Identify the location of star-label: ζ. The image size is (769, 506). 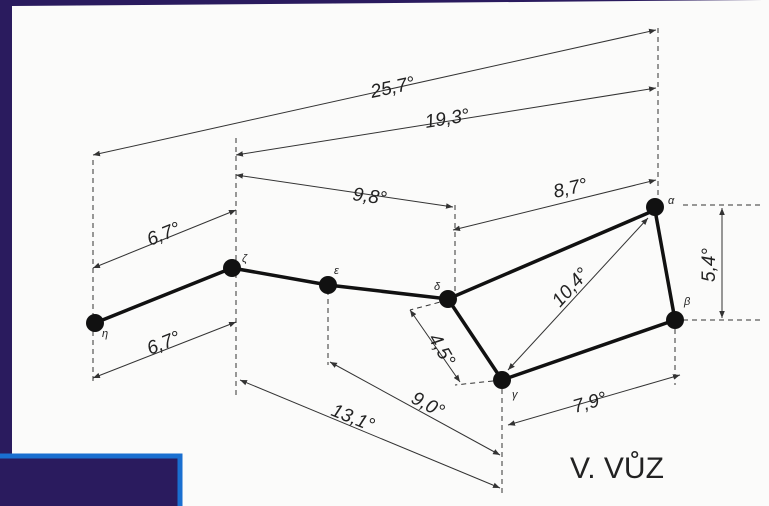
(245, 259).